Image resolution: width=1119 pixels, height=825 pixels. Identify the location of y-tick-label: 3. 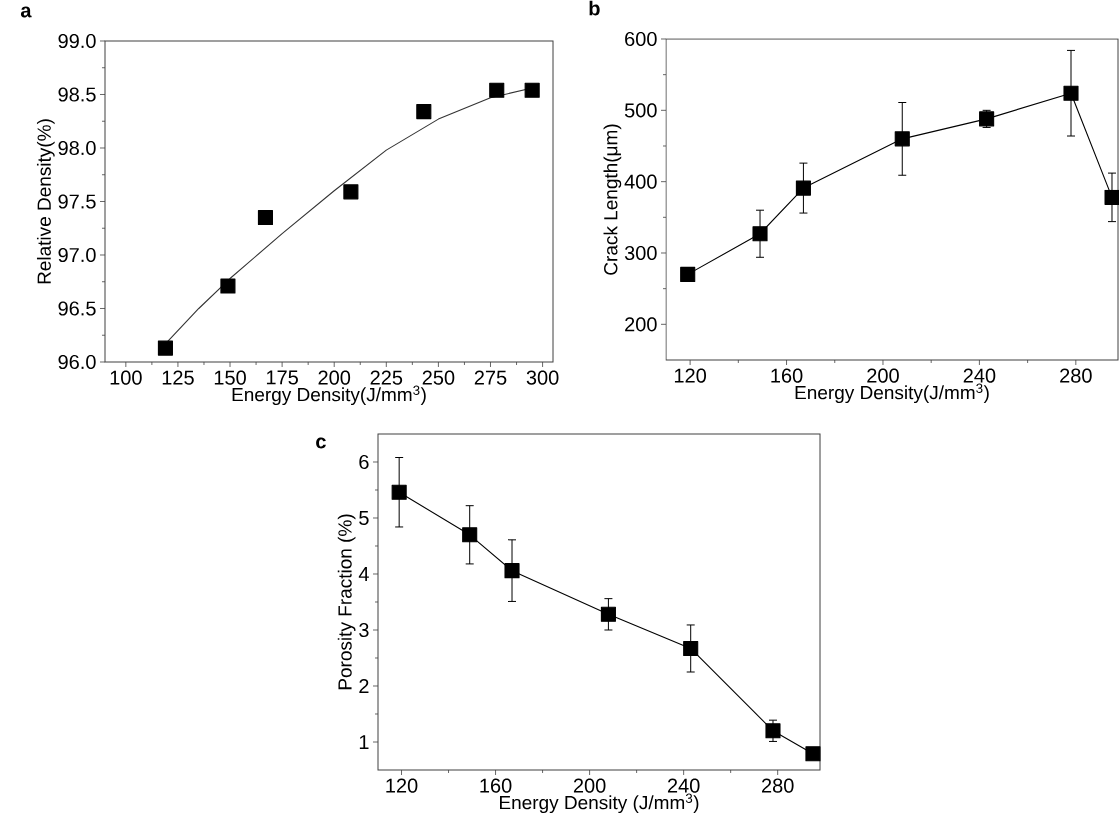
(364, 630).